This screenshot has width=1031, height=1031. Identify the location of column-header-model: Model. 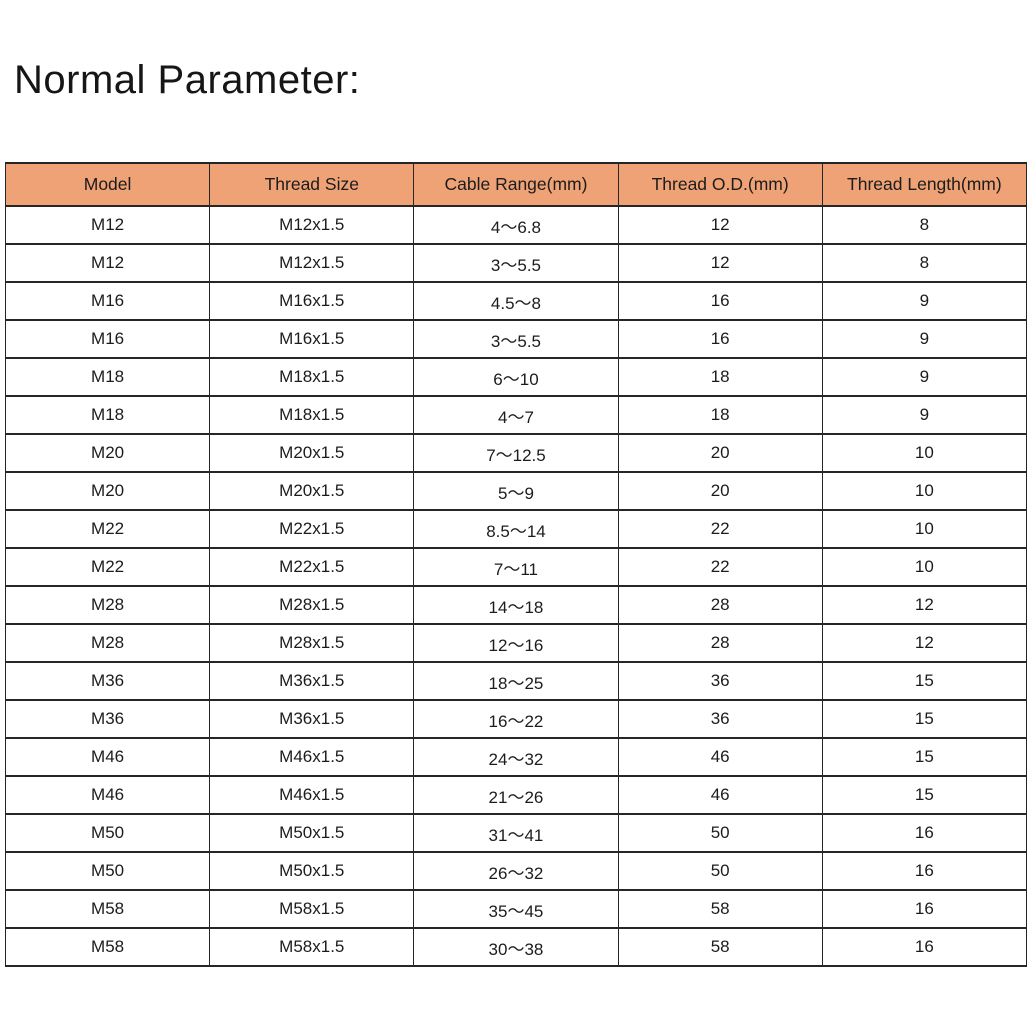
(107, 184).